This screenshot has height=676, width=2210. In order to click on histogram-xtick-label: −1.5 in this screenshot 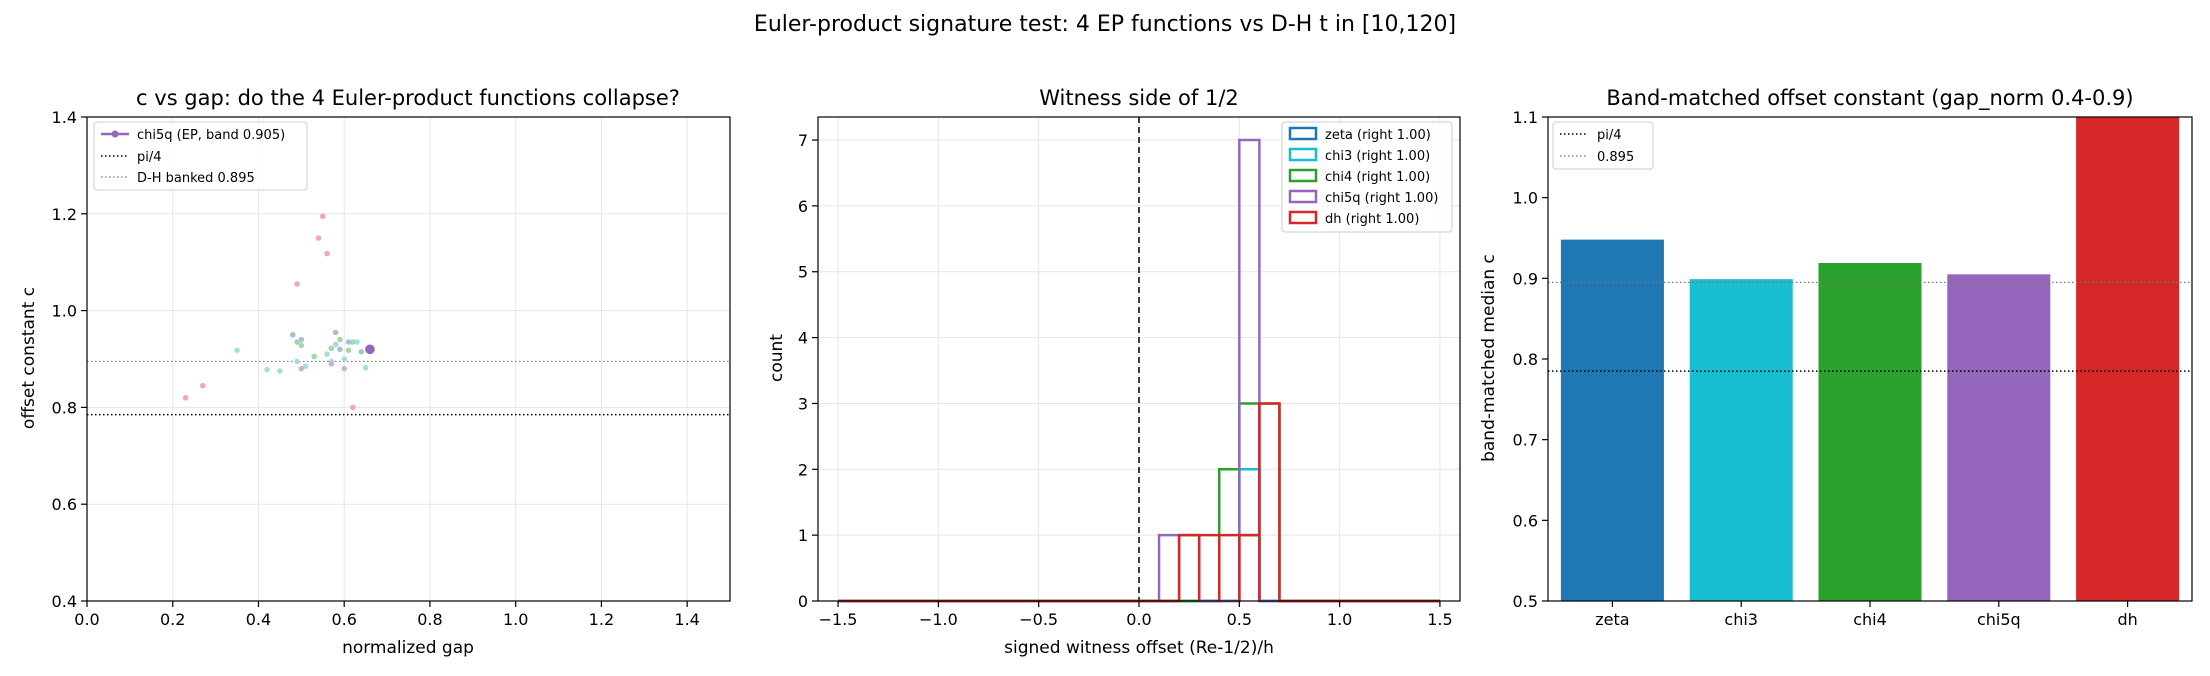, I will do `click(838, 619)`.